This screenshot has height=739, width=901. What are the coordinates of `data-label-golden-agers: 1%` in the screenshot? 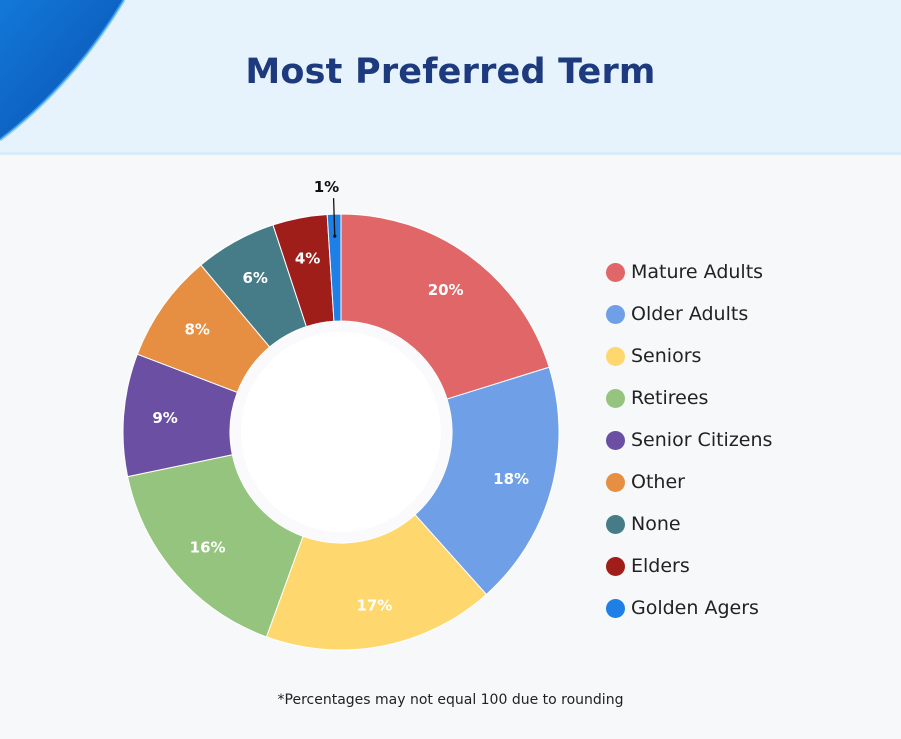 It's located at (326, 187).